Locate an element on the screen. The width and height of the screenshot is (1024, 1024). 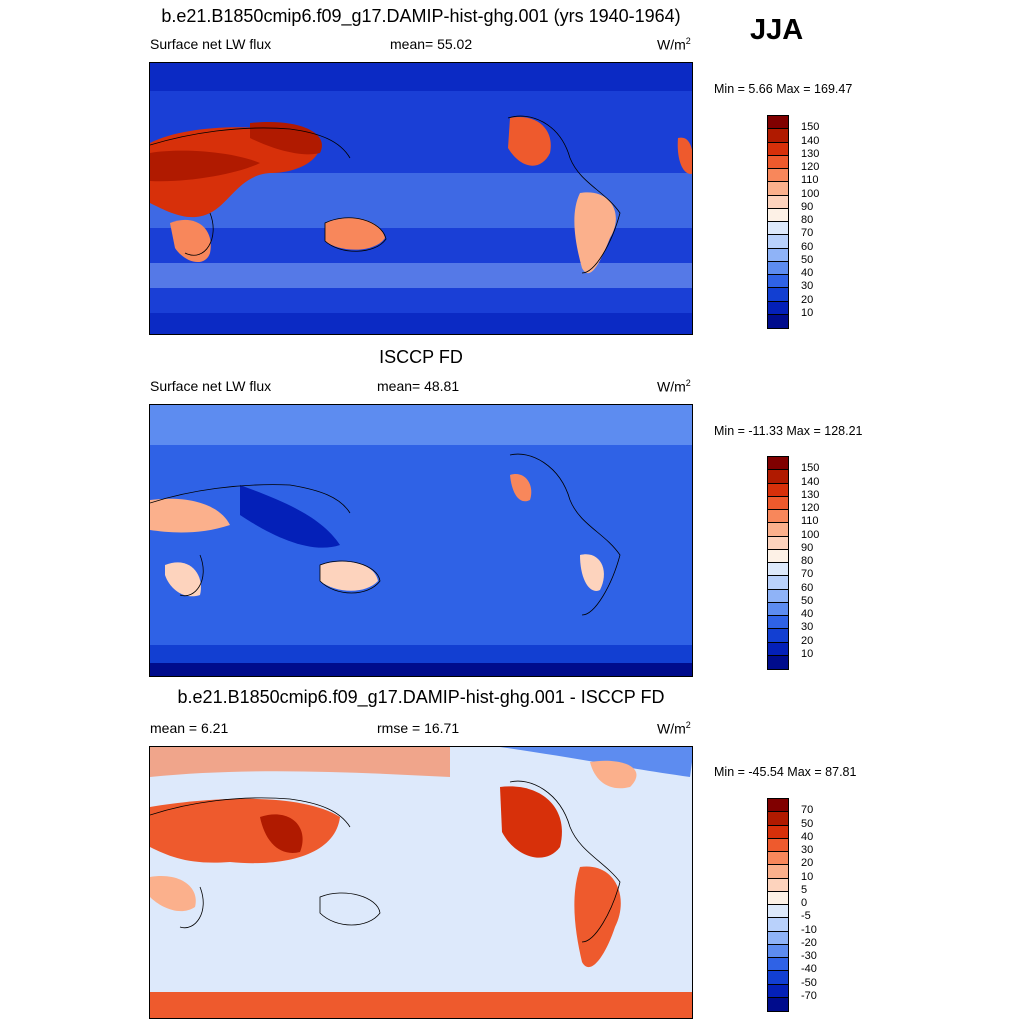
panel-3-minmax: Min = -45.54 Max = 87.81 is located at coordinates (785, 772).